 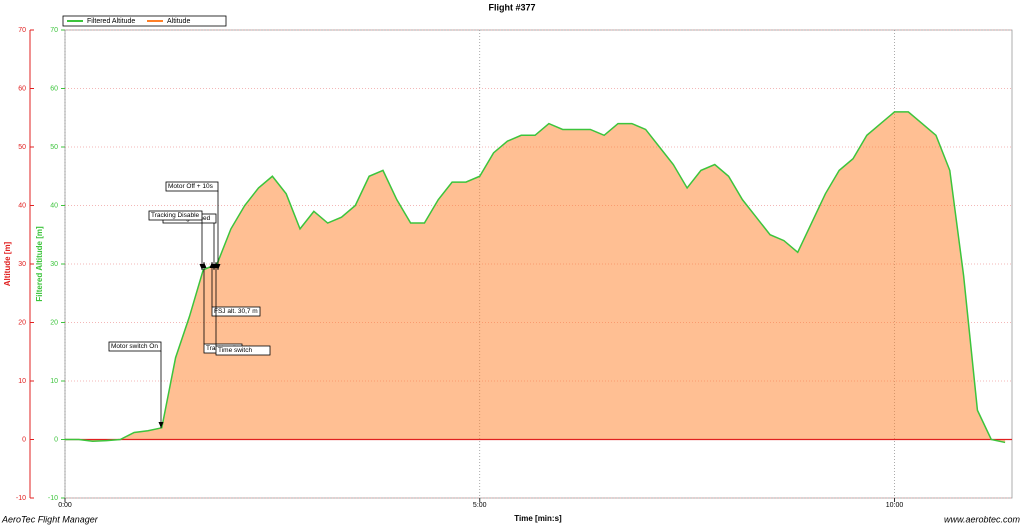 I want to click on y2-tick-label: 30, so click(x=54, y=264).